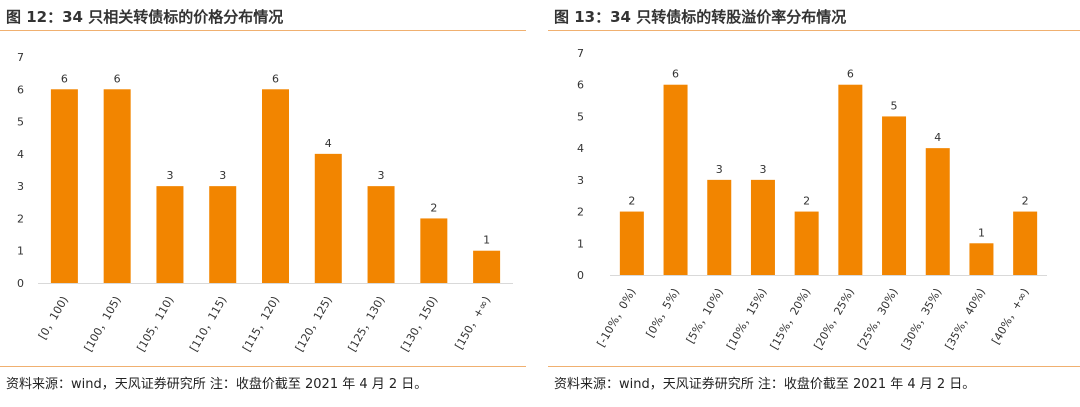 The height and width of the screenshot is (407, 1080). What do you see at coordinates (1010, 316) in the screenshot?
I see `x-tick-label: [40%，+∞)` at bounding box center [1010, 316].